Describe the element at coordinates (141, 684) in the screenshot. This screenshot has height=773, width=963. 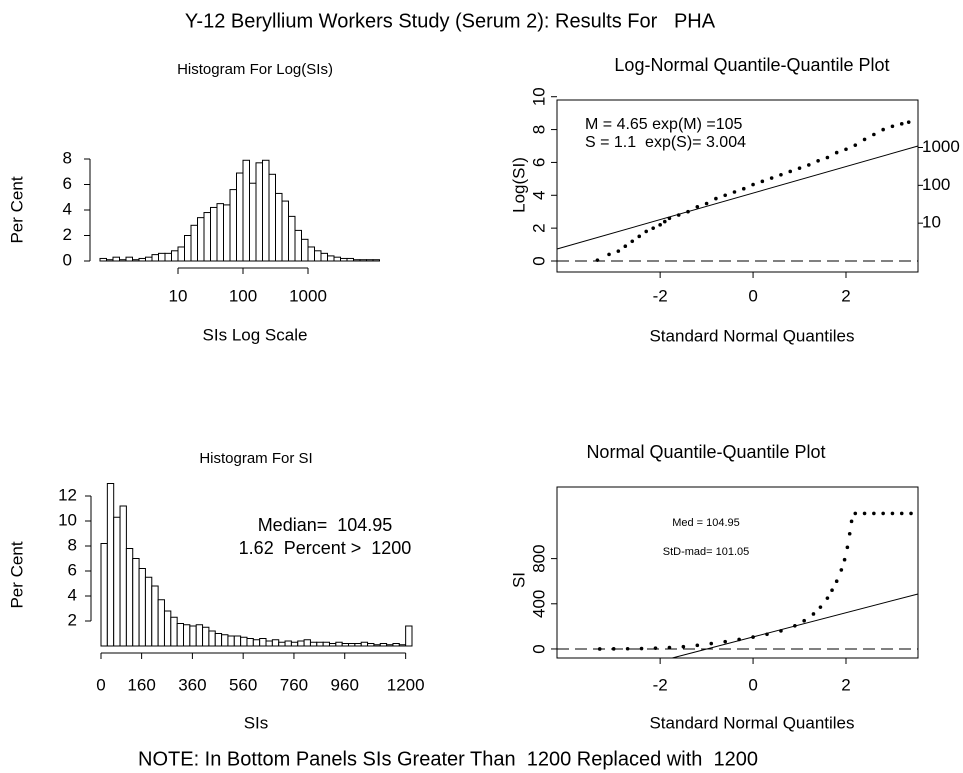
I see `x-tick-label: 160` at that location.